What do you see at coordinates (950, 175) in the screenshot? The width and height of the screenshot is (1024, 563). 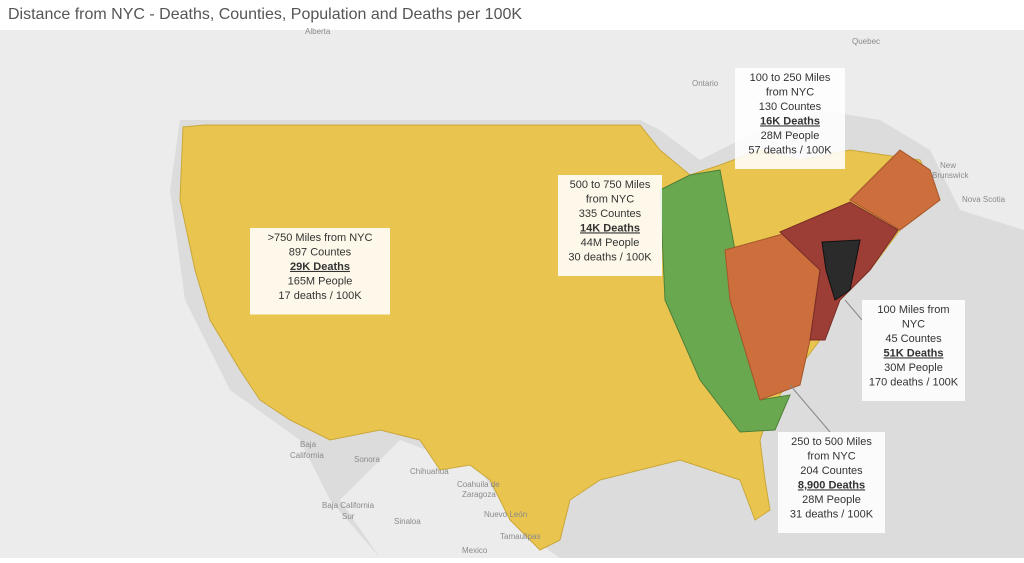 I see `place-label: Brunswick` at bounding box center [950, 175].